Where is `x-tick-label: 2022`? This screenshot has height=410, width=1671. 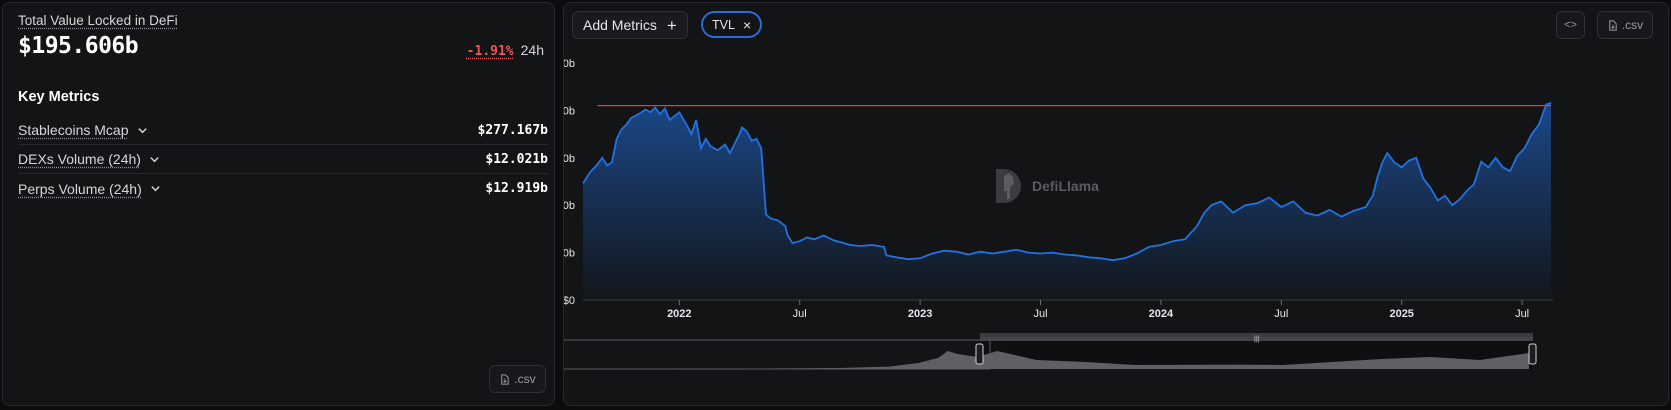 x-tick-label: 2022 is located at coordinates (679, 314).